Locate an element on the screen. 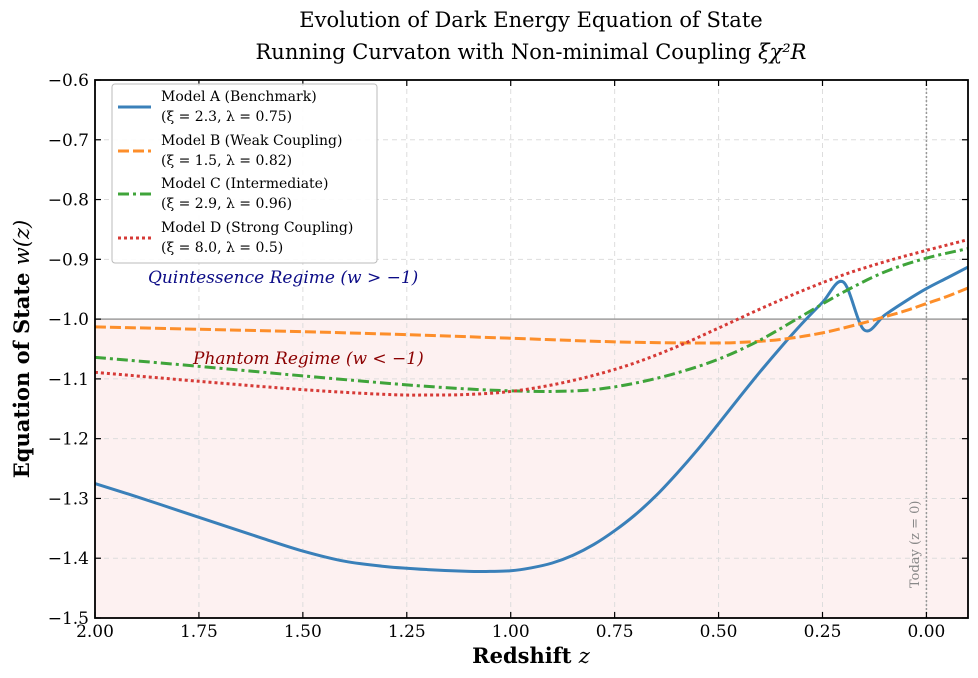  legend-label-model-a: Model A (Benchmark) is located at coordinates (239, 97).